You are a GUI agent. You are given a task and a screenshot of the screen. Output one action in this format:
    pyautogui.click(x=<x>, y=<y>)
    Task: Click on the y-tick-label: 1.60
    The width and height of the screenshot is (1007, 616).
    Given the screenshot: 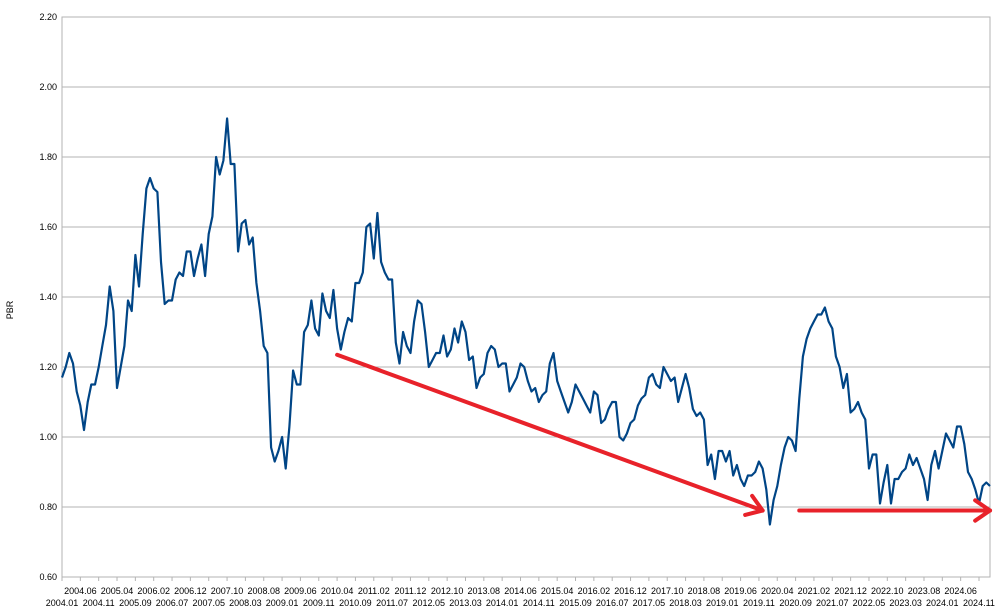 What is the action you would take?
    pyautogui.click(x=48, y=227)
    